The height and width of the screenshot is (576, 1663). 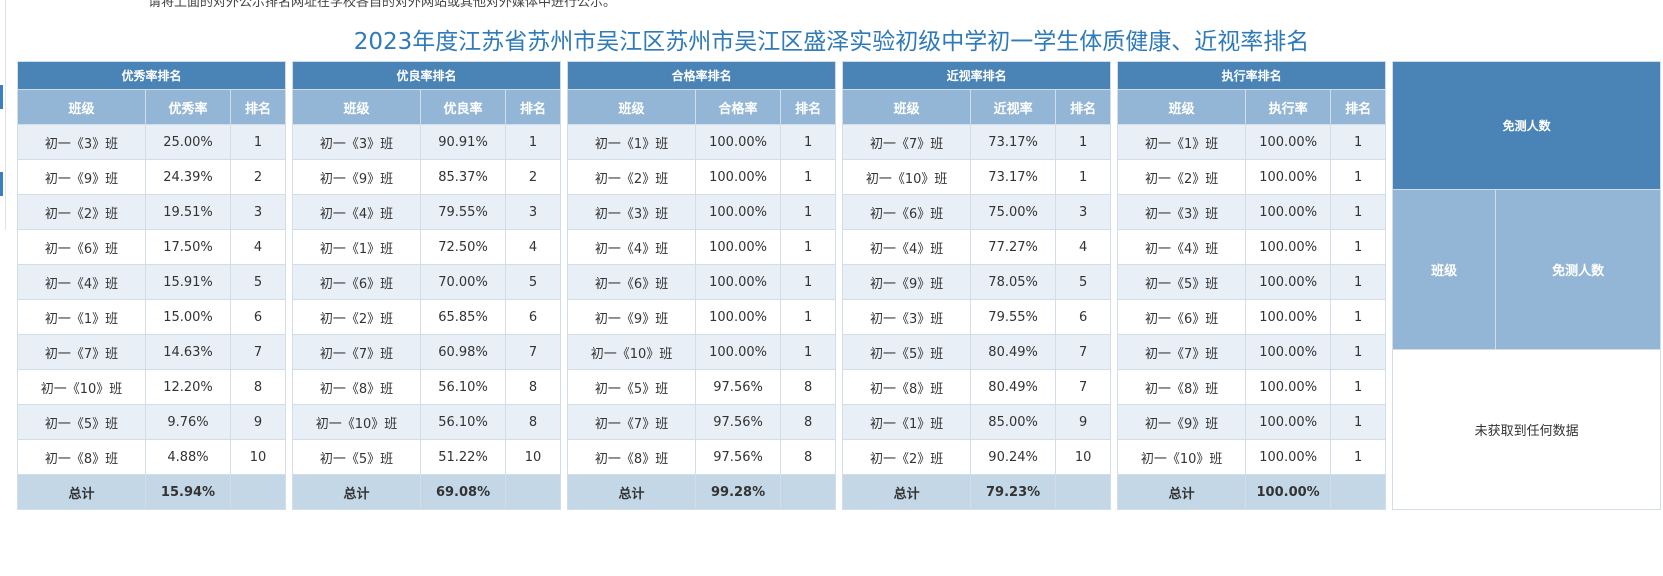 I want to click on total-row: 总计 99.28%, so click(x=702, y=492).